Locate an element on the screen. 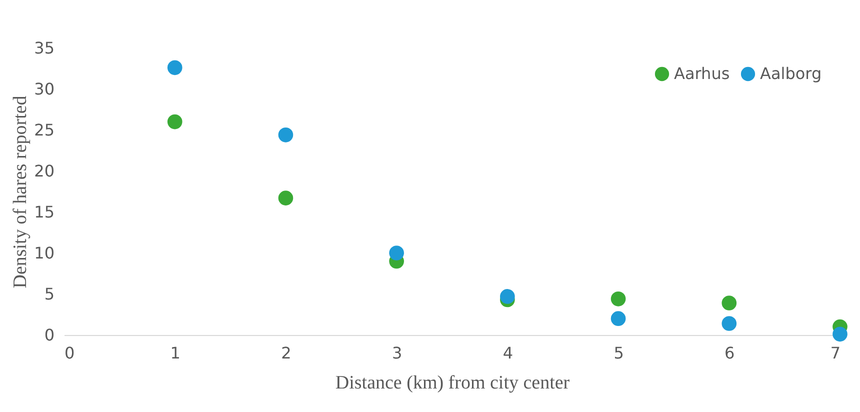 Image resolution: width=860 pixels, height=412 pixels. y-axis-title: Density of hares reported is located at coordinates (21, 191).